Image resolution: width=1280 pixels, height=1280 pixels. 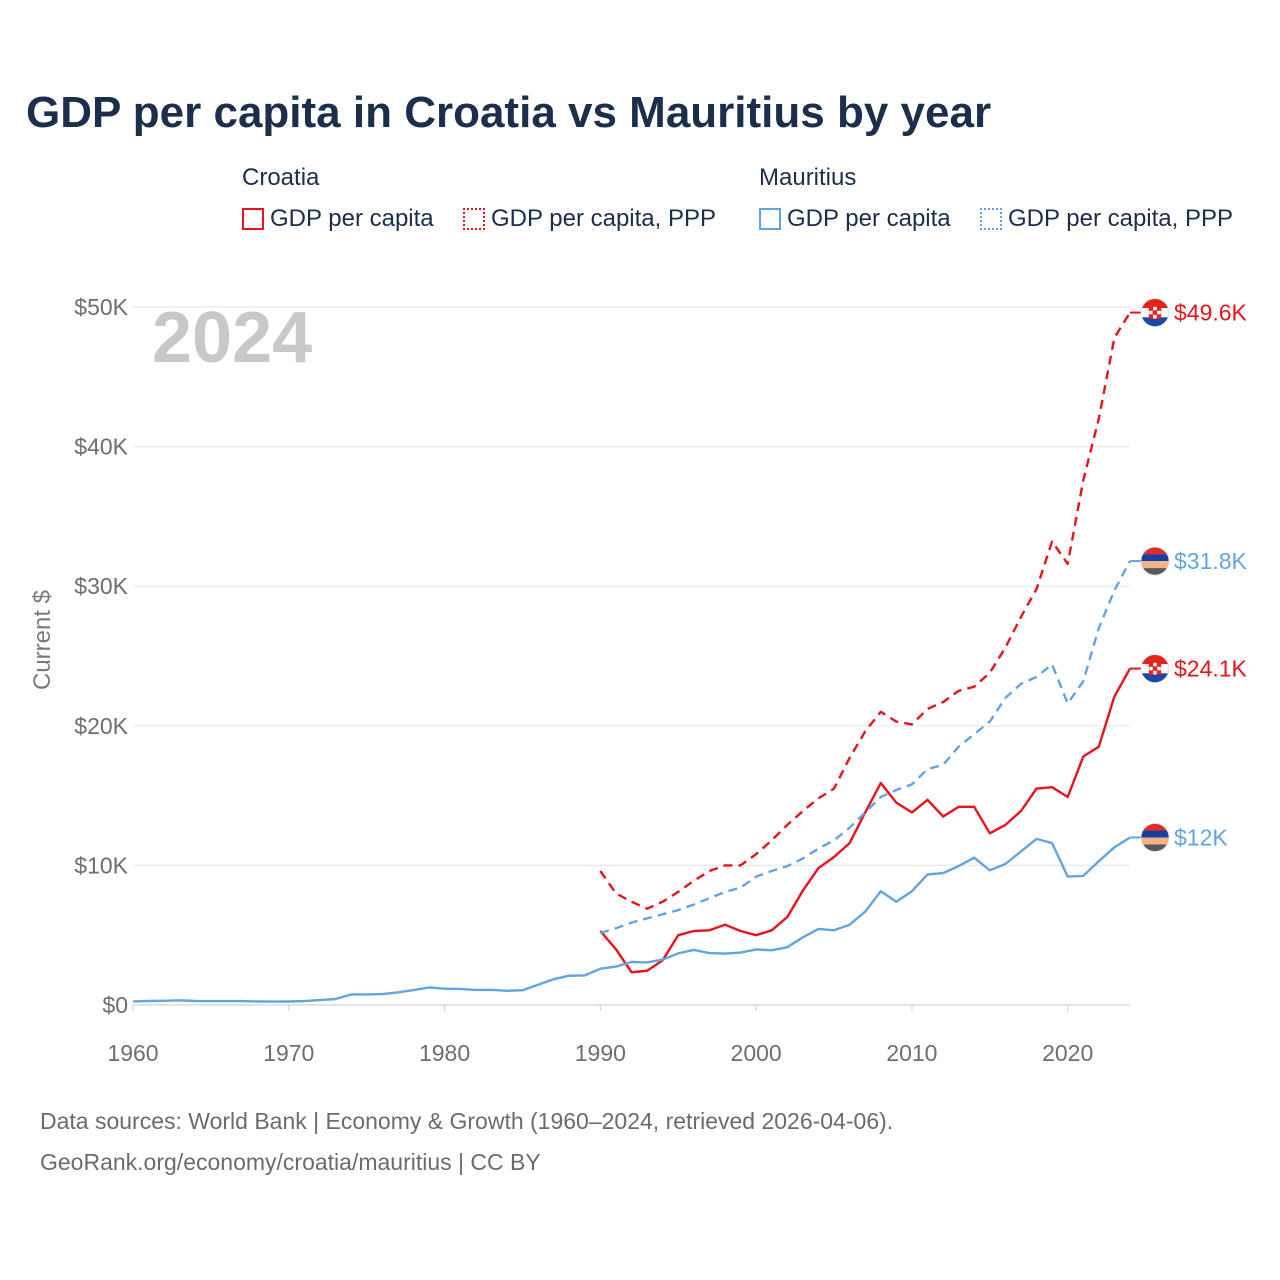 I want to click on end-markers: $24.1K $49.6K $12K $31.8K, so click(x=1189, y=575).